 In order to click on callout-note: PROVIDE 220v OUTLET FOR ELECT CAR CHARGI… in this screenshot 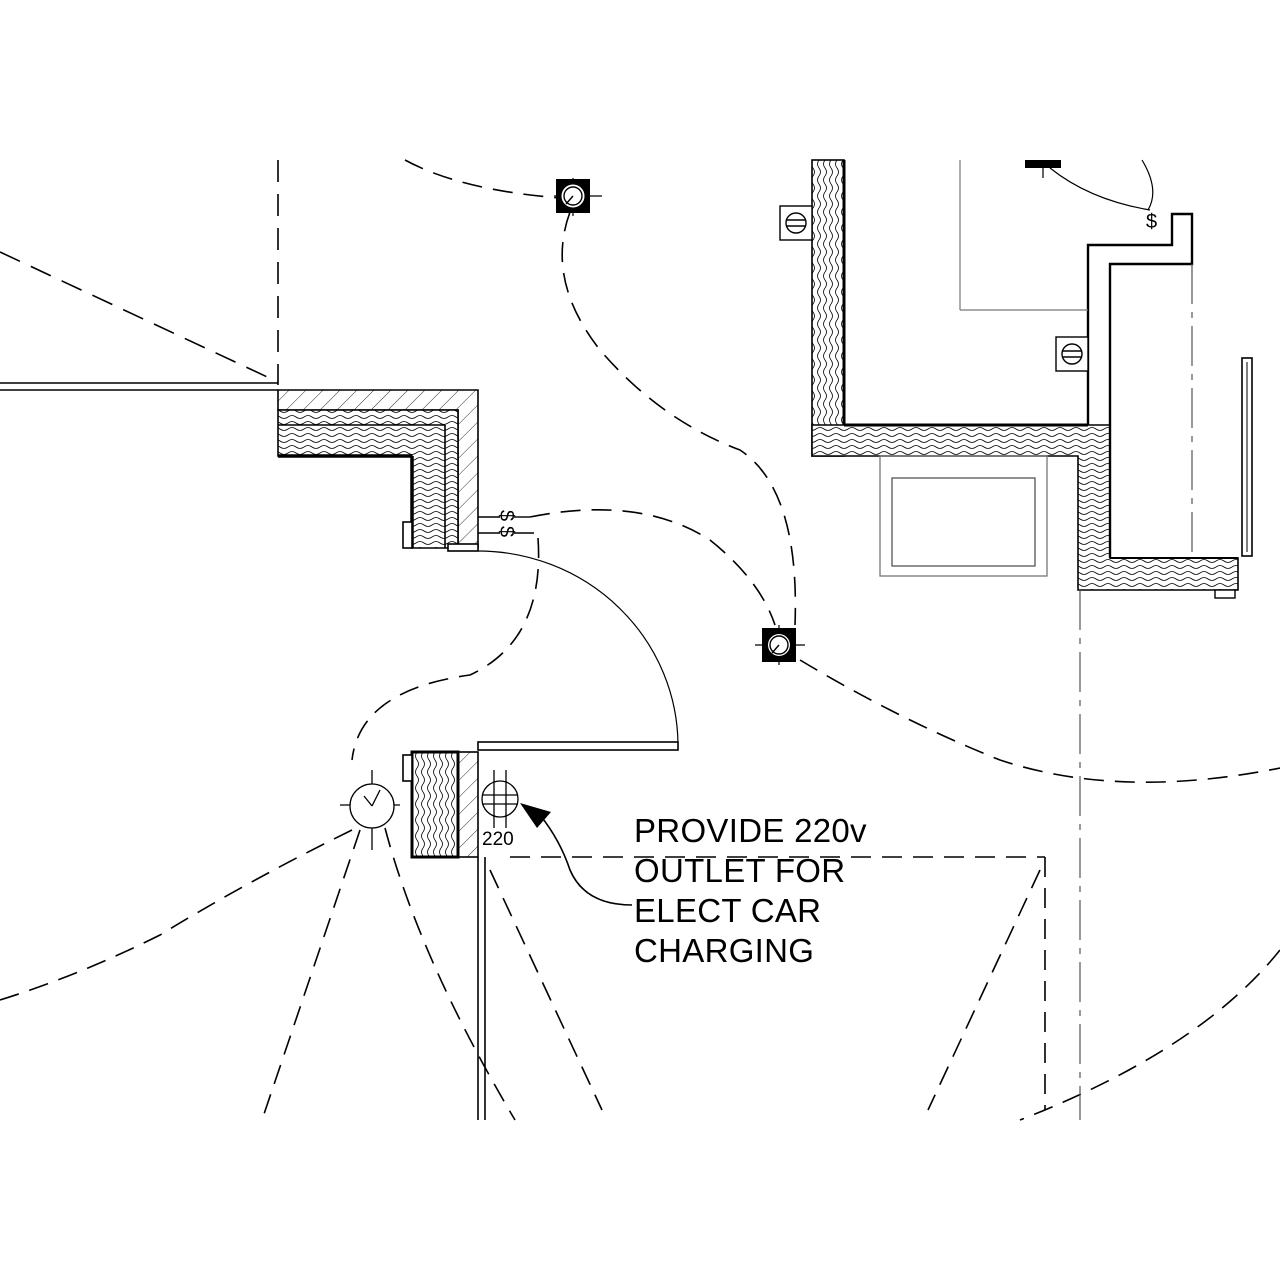, I will do `click(750, 890)`.